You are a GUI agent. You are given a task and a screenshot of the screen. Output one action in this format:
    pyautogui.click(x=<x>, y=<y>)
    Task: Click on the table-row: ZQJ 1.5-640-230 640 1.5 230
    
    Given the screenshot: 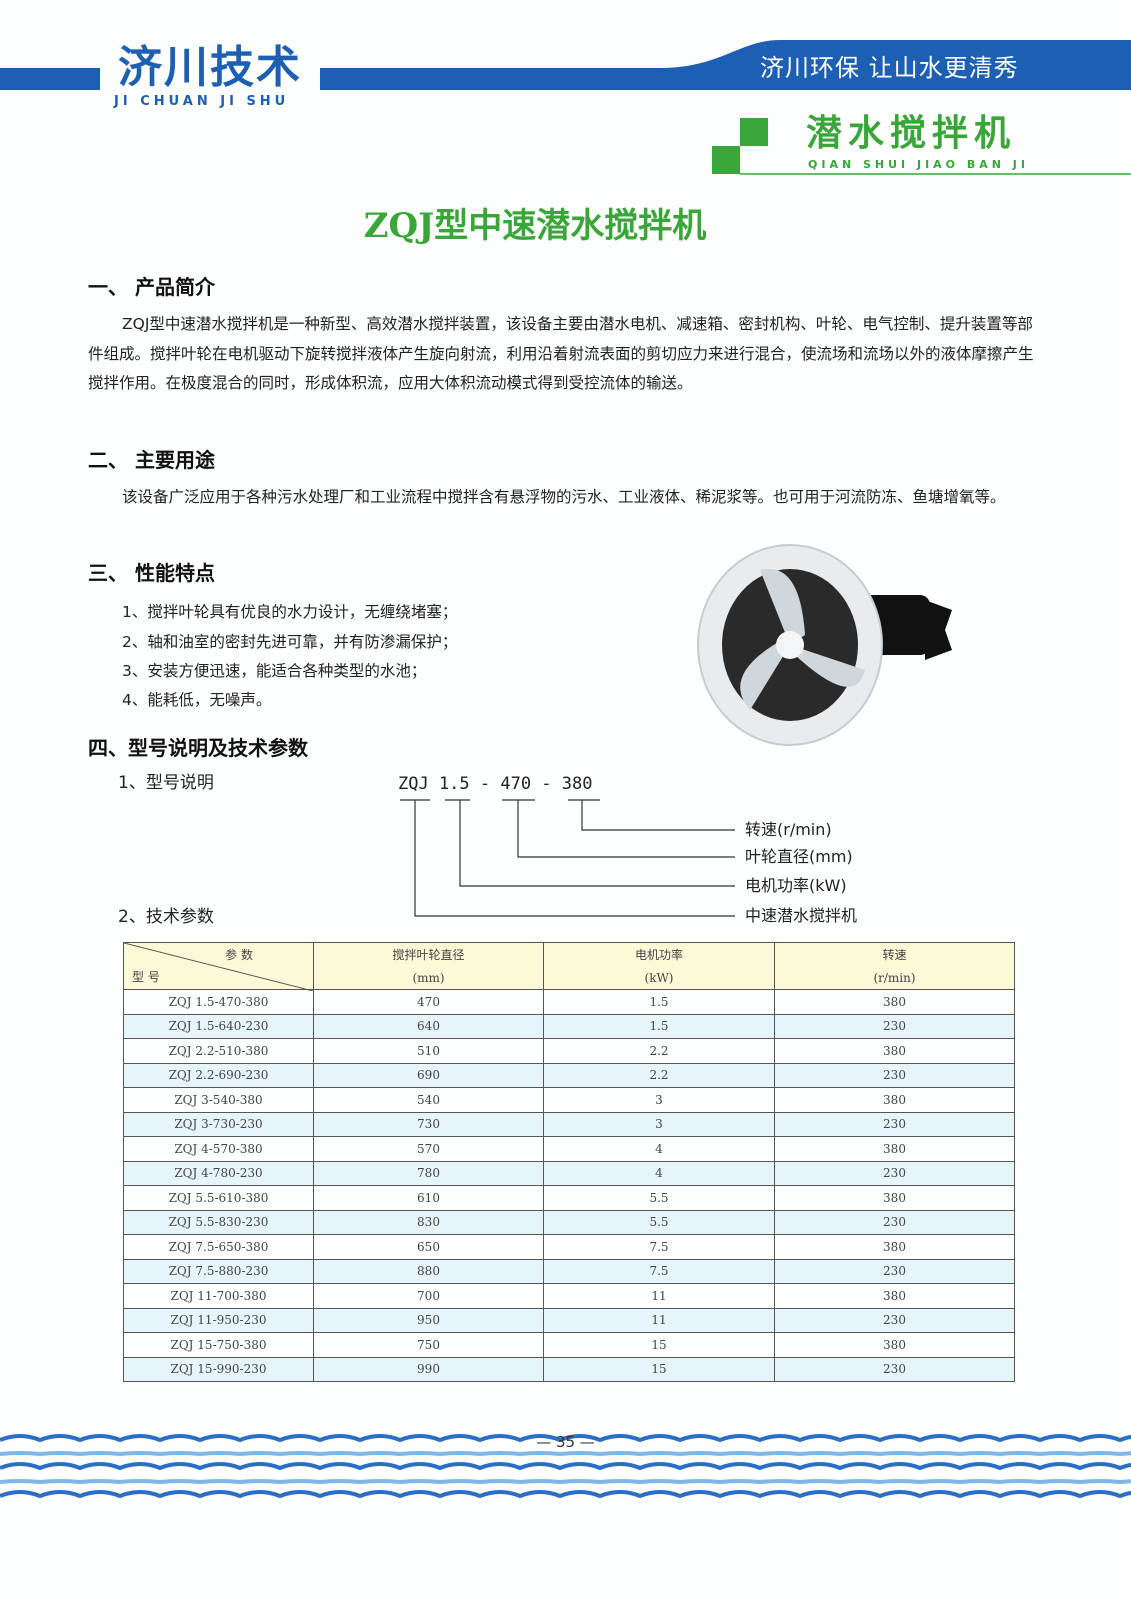 What is the action you would take?
    pyautogui.click(x=569, y=1026)
    